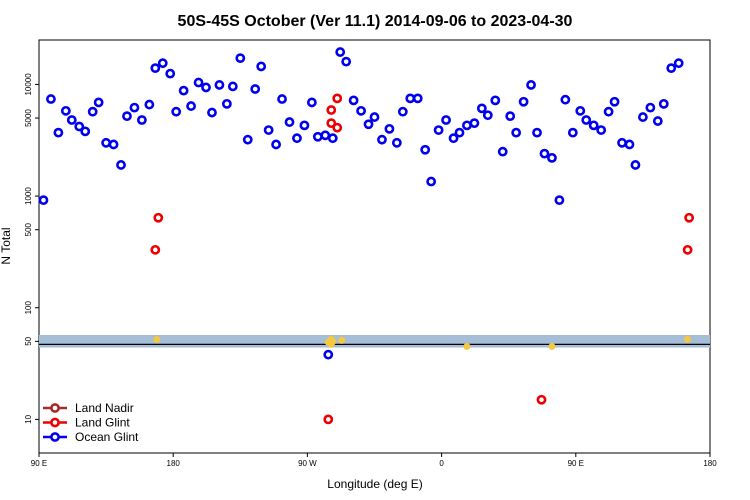 The image size is (750, 500). I want to click on threshold-band-layer, so click(374, 341).